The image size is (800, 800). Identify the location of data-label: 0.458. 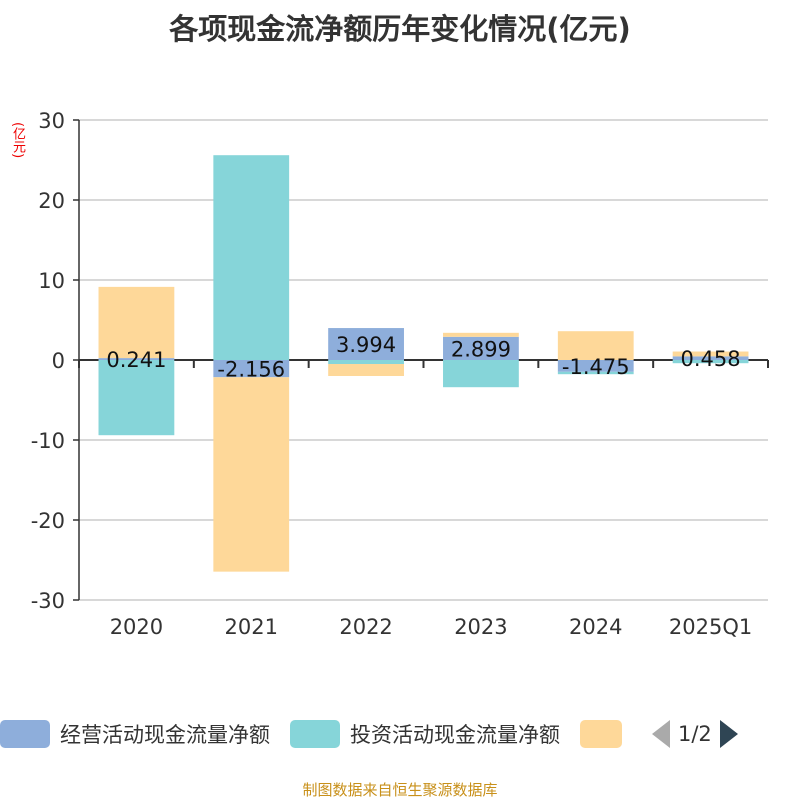
(711, 359).